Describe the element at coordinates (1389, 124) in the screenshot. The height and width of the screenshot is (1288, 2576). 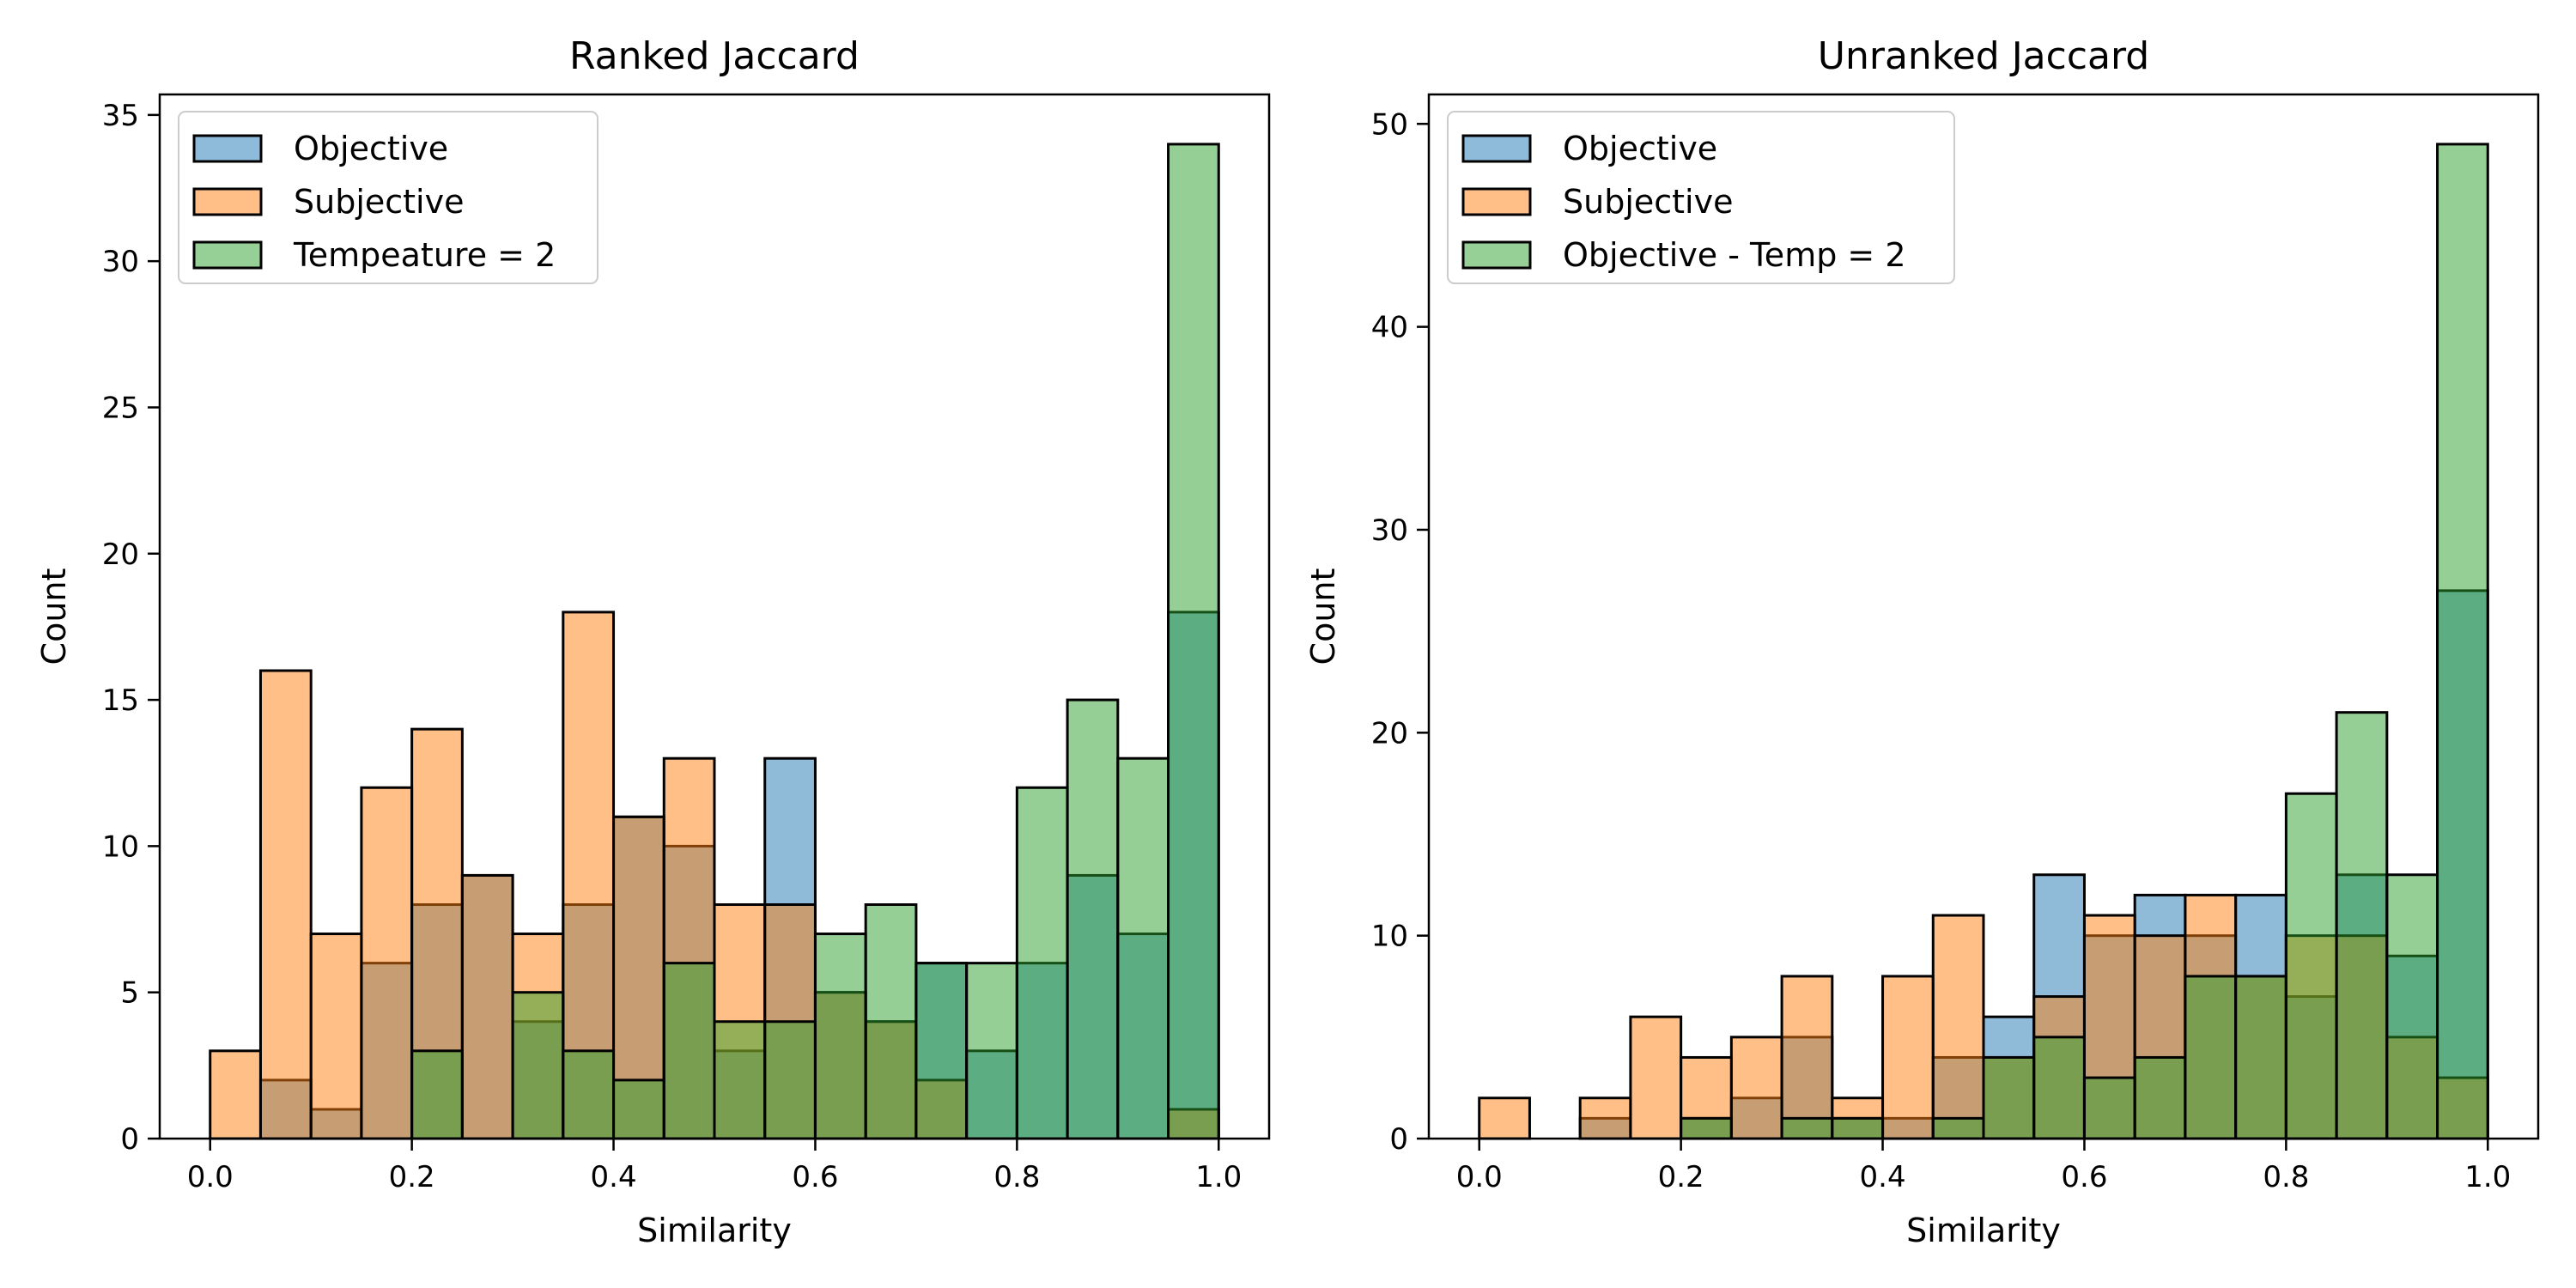
I see `y-tick-label: 50` at that location.